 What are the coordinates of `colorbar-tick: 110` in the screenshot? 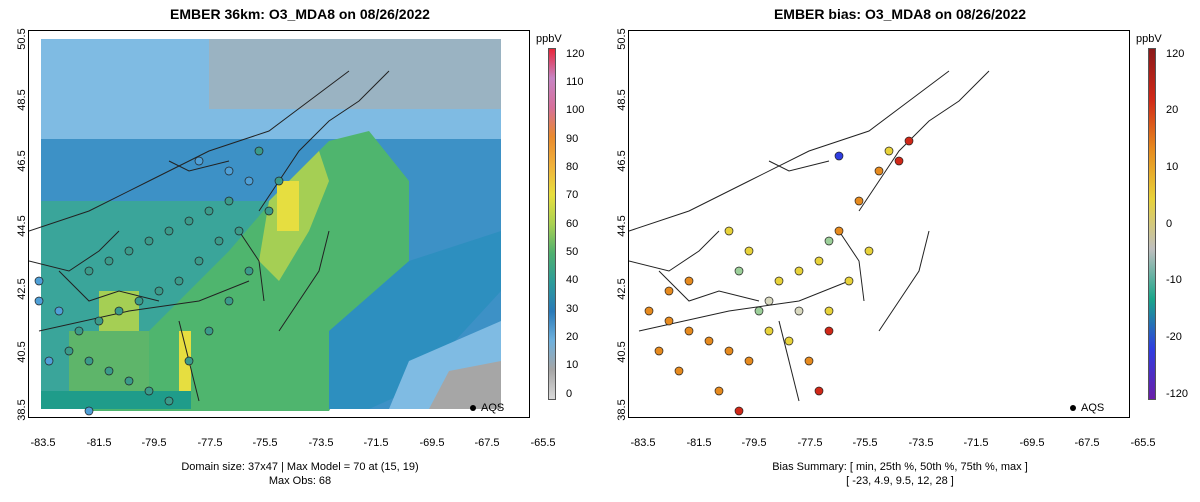 It's located at (575, 82).